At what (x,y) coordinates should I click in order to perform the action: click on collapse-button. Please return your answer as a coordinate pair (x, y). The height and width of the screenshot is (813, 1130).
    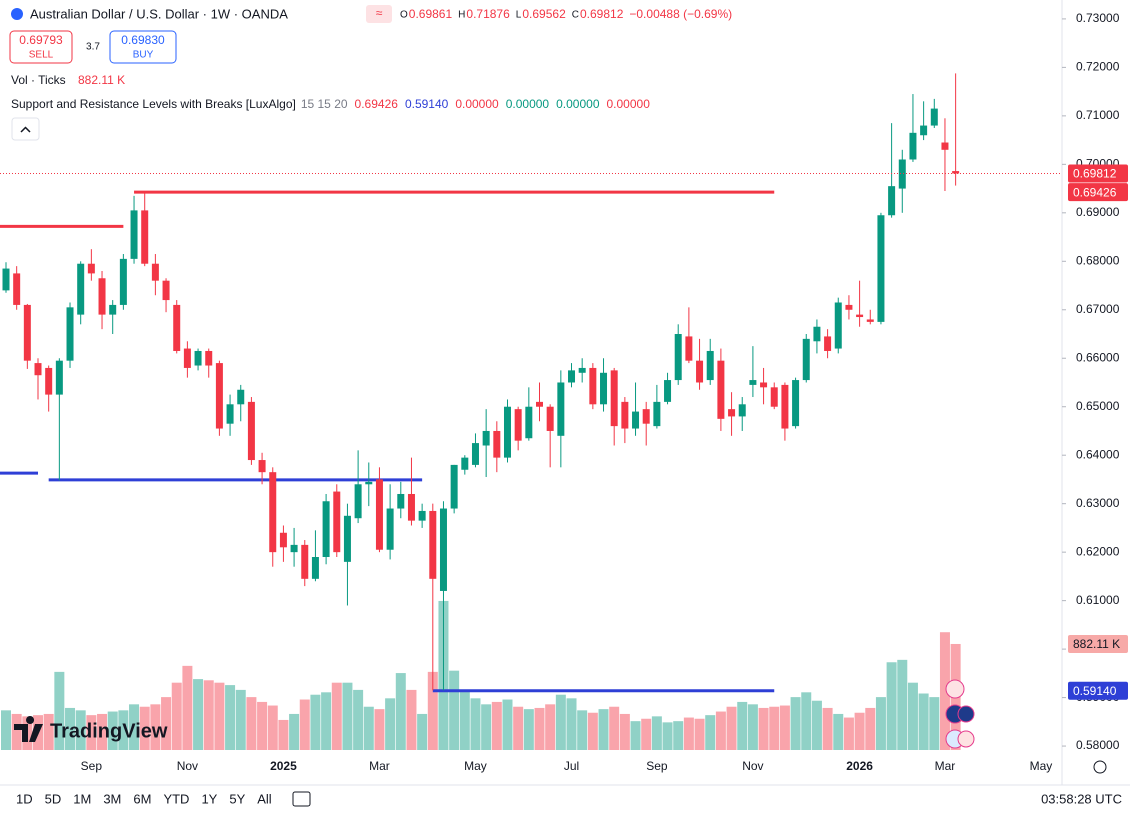
    Looking at the image, I should click on (25, 129).